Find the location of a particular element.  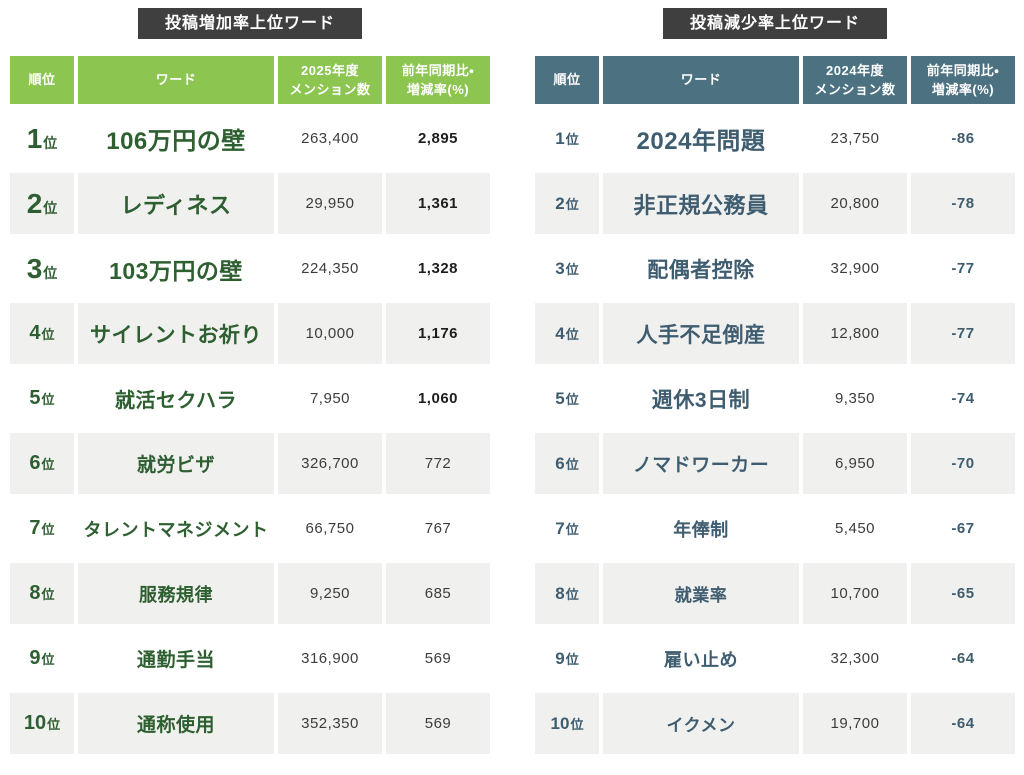

rank-number: 3 is located at coordinates (560, 268).